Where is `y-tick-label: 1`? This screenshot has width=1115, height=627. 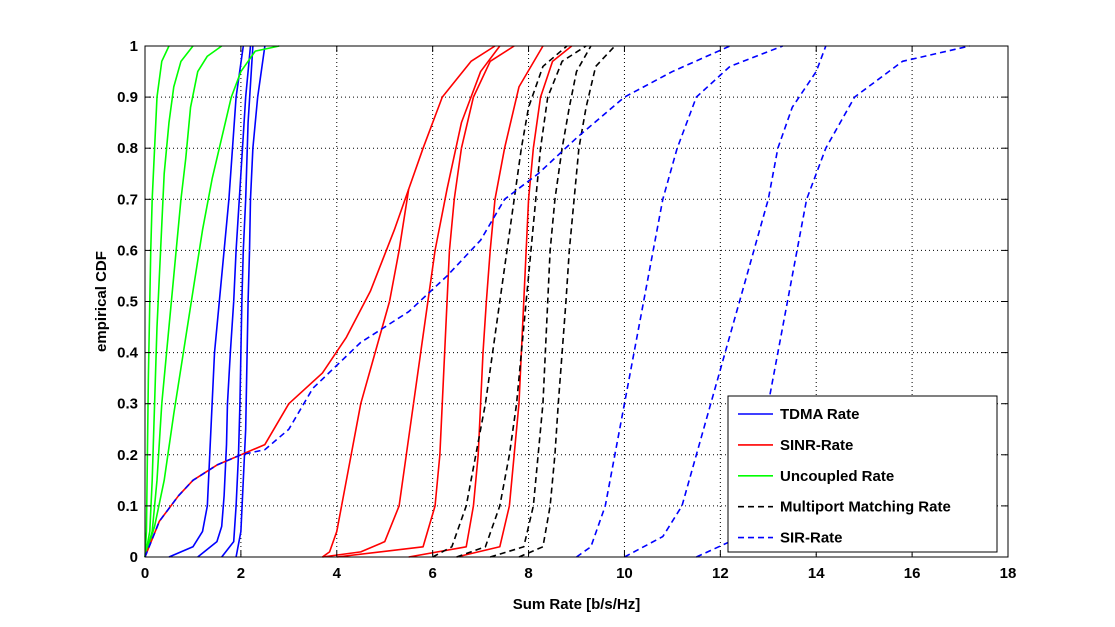
y-tick-label: 1 is located at coordinates (134, 46).